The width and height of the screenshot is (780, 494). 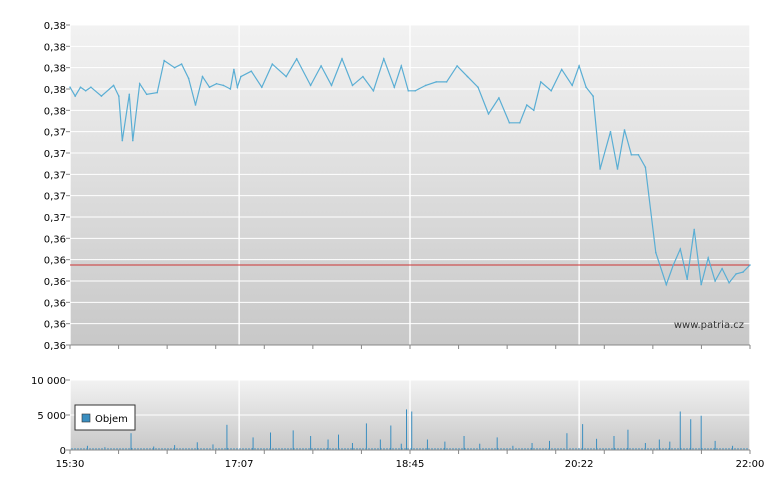 I want to click on volume-x-axis: 15:30 17:07 18:45 20:22 22:00, so click(x=410, y=460).